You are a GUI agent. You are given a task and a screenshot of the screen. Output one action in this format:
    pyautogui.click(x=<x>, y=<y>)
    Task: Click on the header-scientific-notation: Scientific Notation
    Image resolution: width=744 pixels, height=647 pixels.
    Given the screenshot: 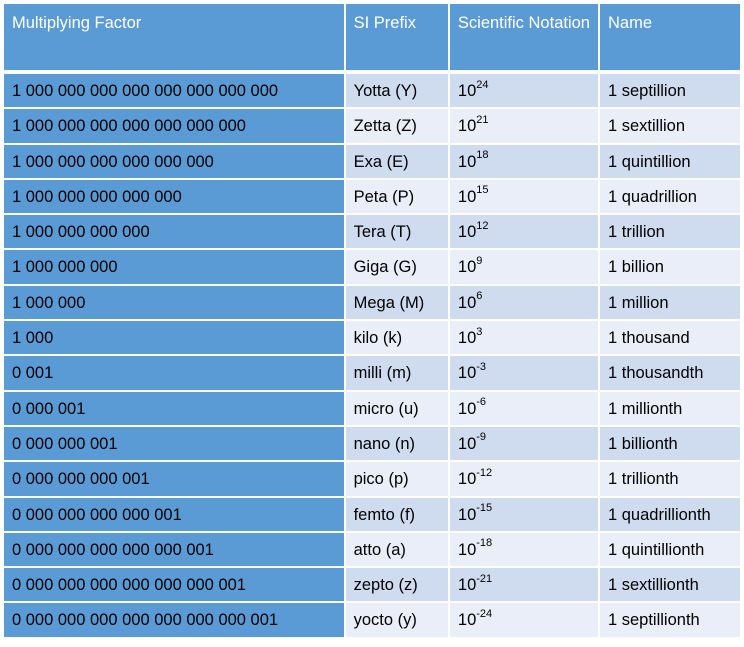 What is the action you would take?
    pyautogui.click(x=524, y=39)
    